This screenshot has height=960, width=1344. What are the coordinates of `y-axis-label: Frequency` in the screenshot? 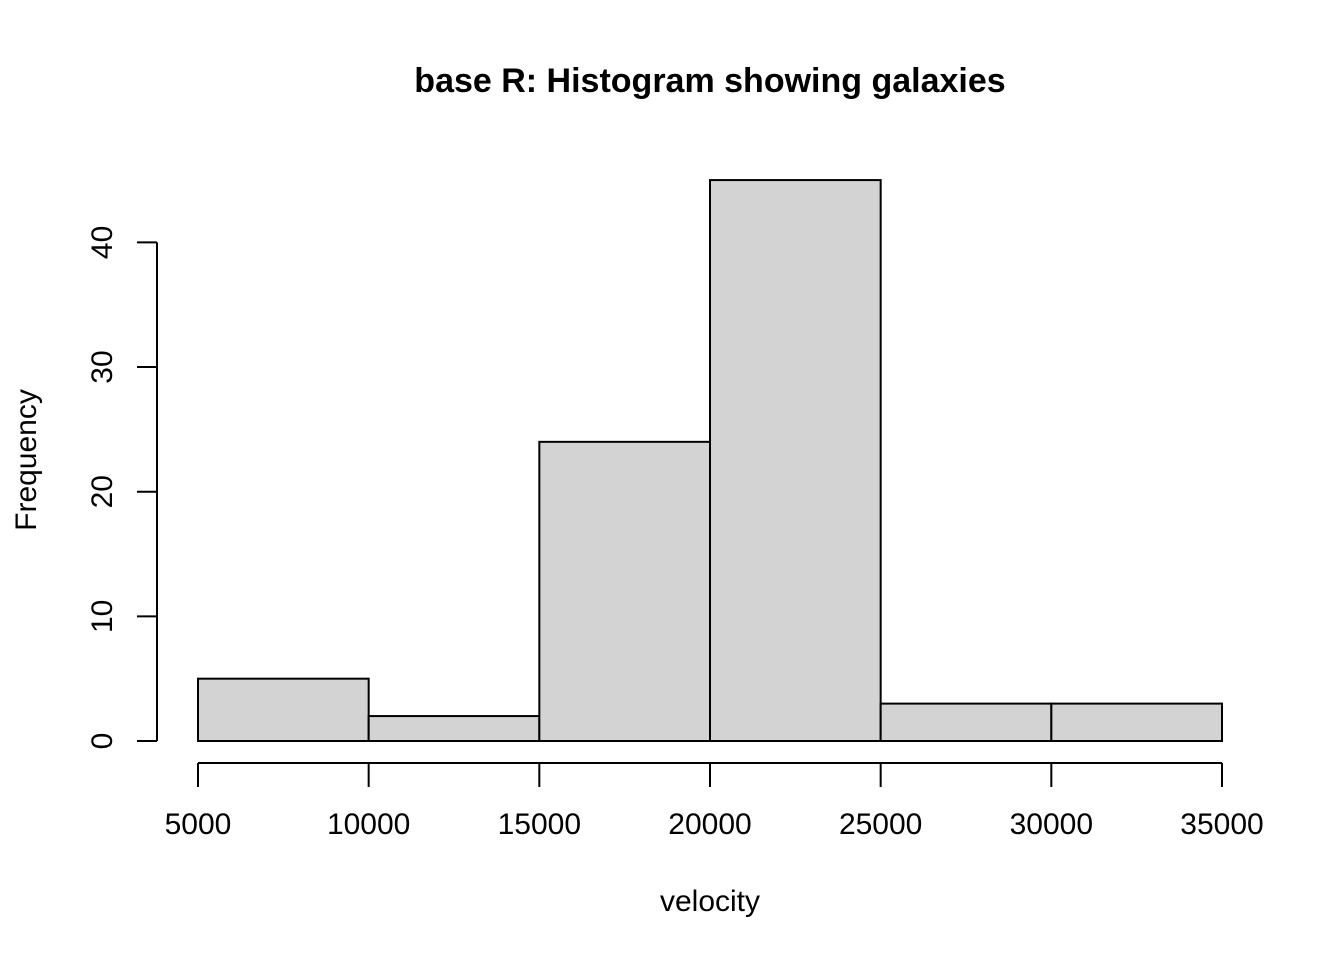 It's located at (26, 460).